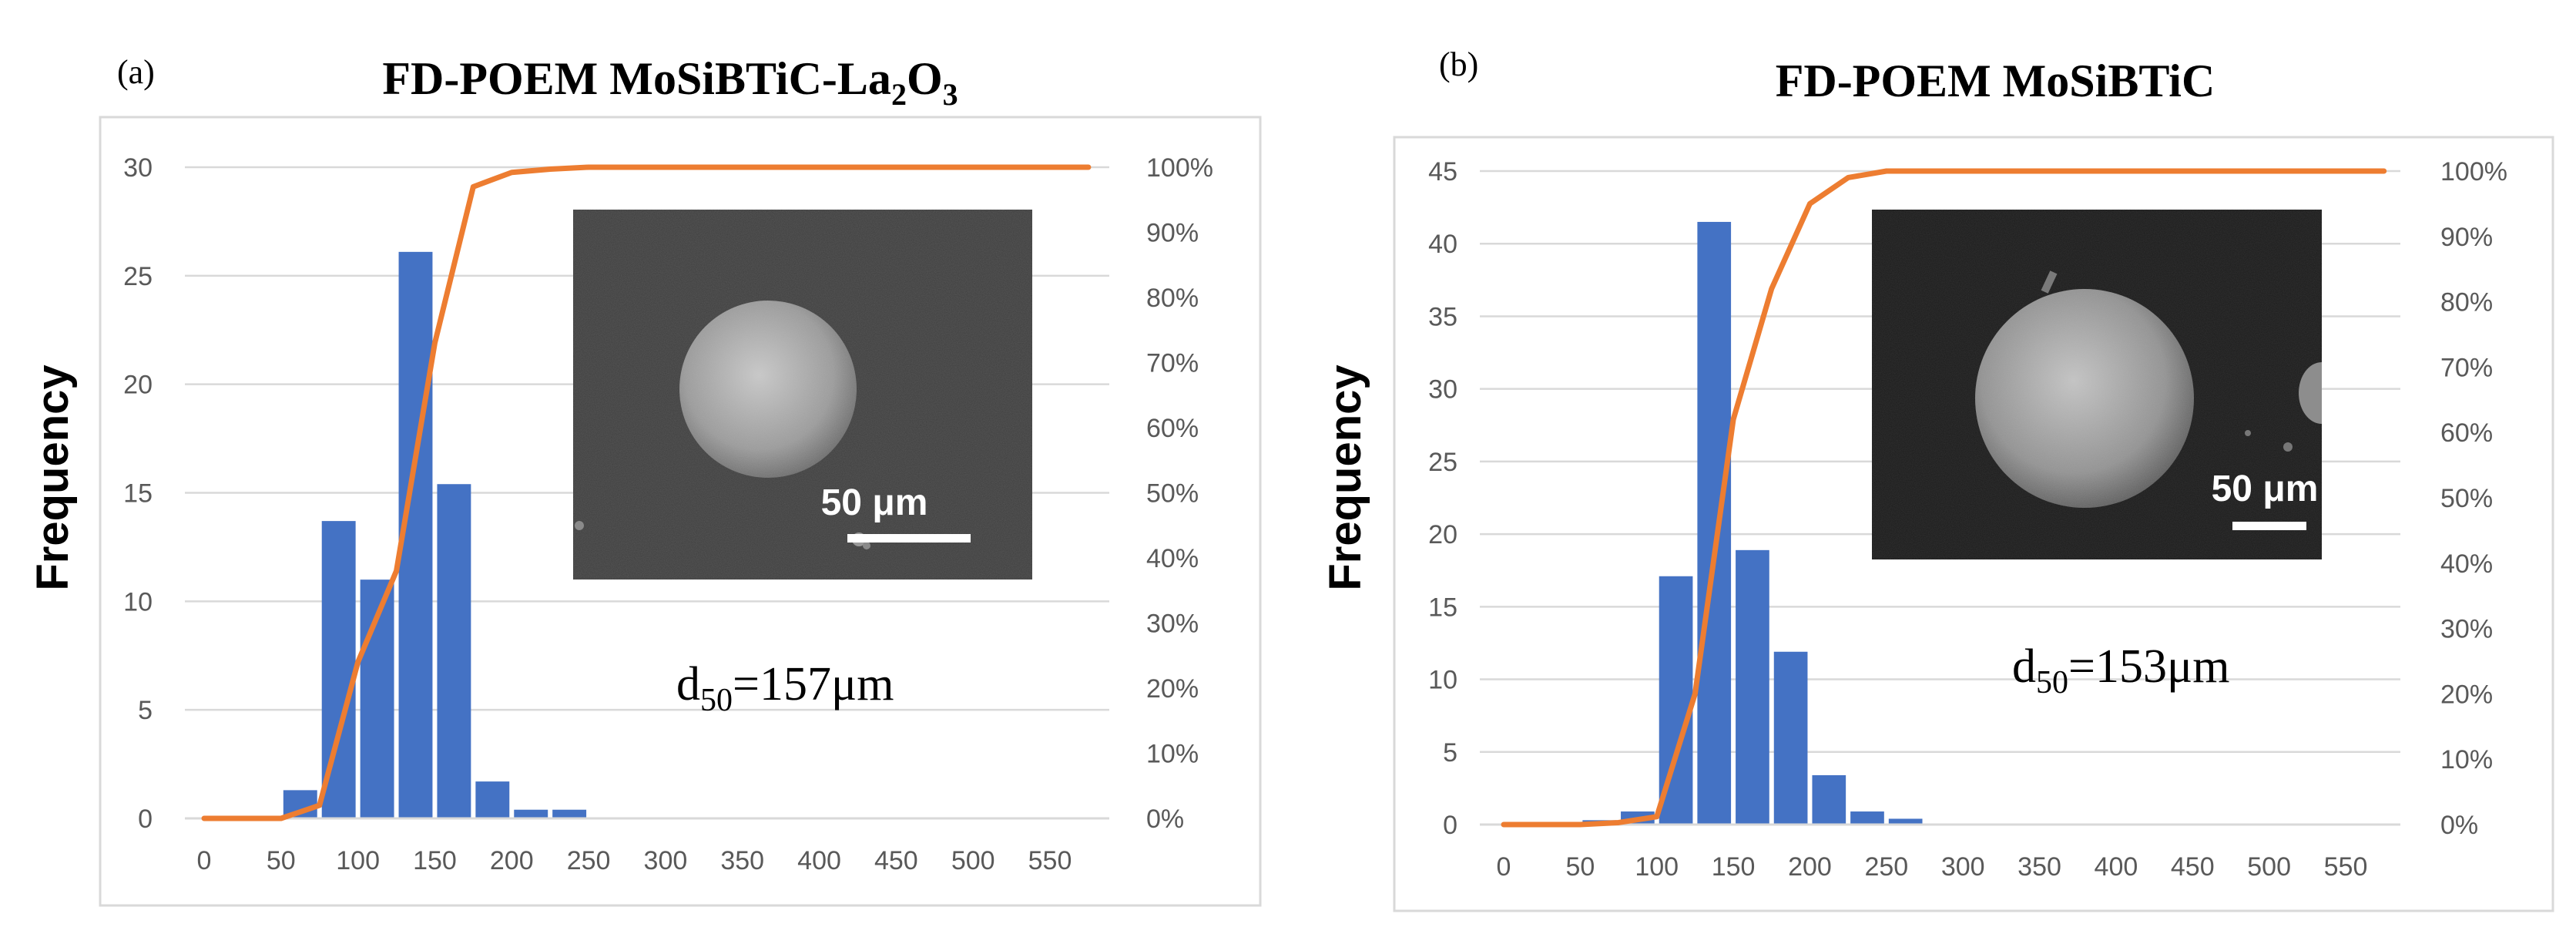 This screenshot has width=2576, height=944. I want to click on panel-b-y2-tick-label: 0%, so click(2459, 825).